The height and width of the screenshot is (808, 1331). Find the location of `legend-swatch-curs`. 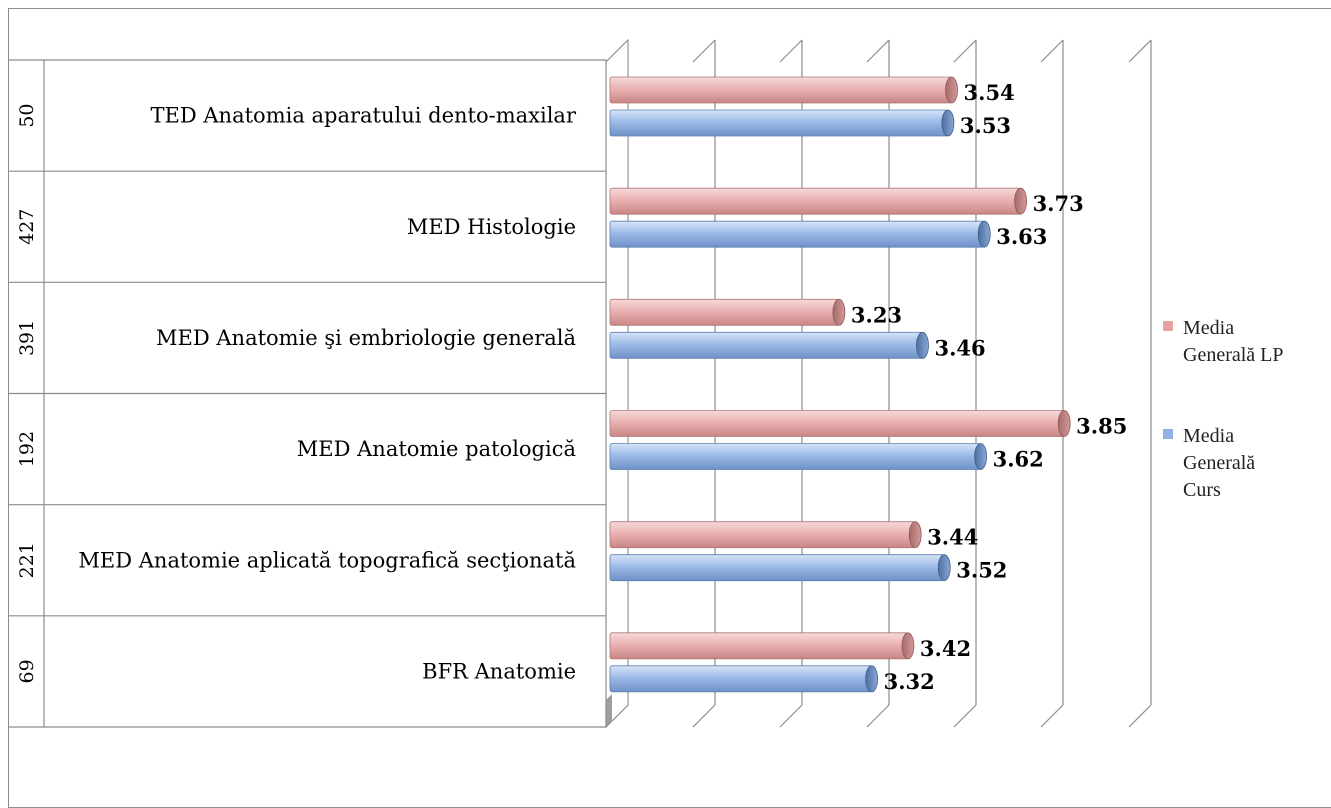

legend-swatch-curs is located at coordinates (1168, 434).